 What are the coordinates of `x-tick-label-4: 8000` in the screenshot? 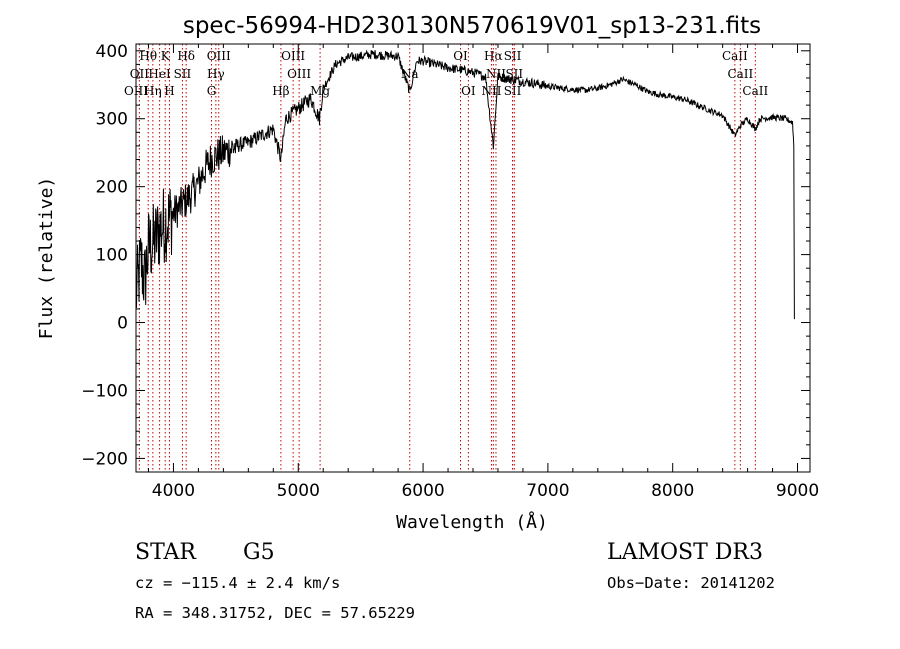 It's located at (672, 491).